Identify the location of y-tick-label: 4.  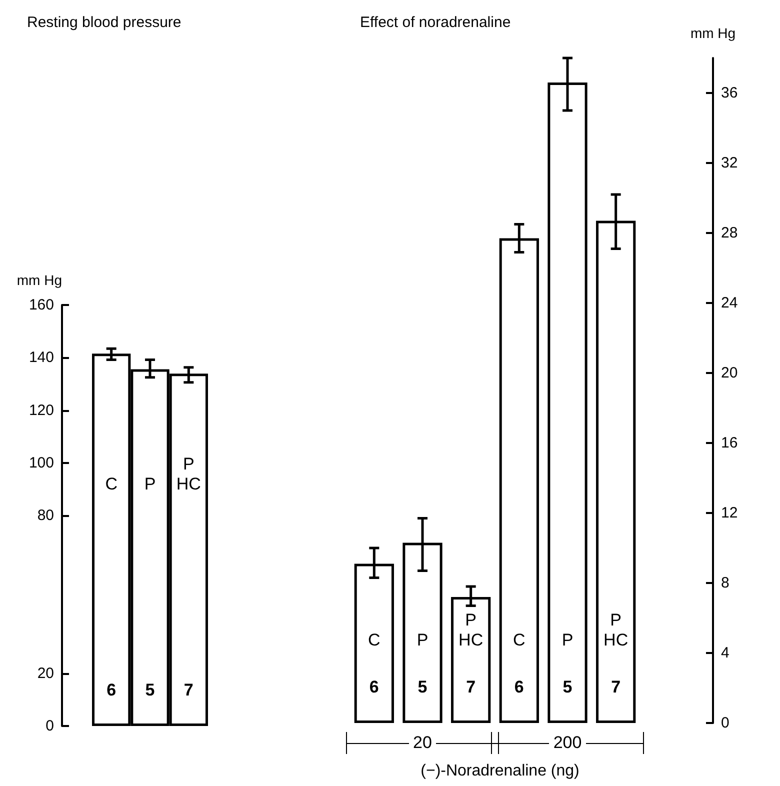
(725, 653).